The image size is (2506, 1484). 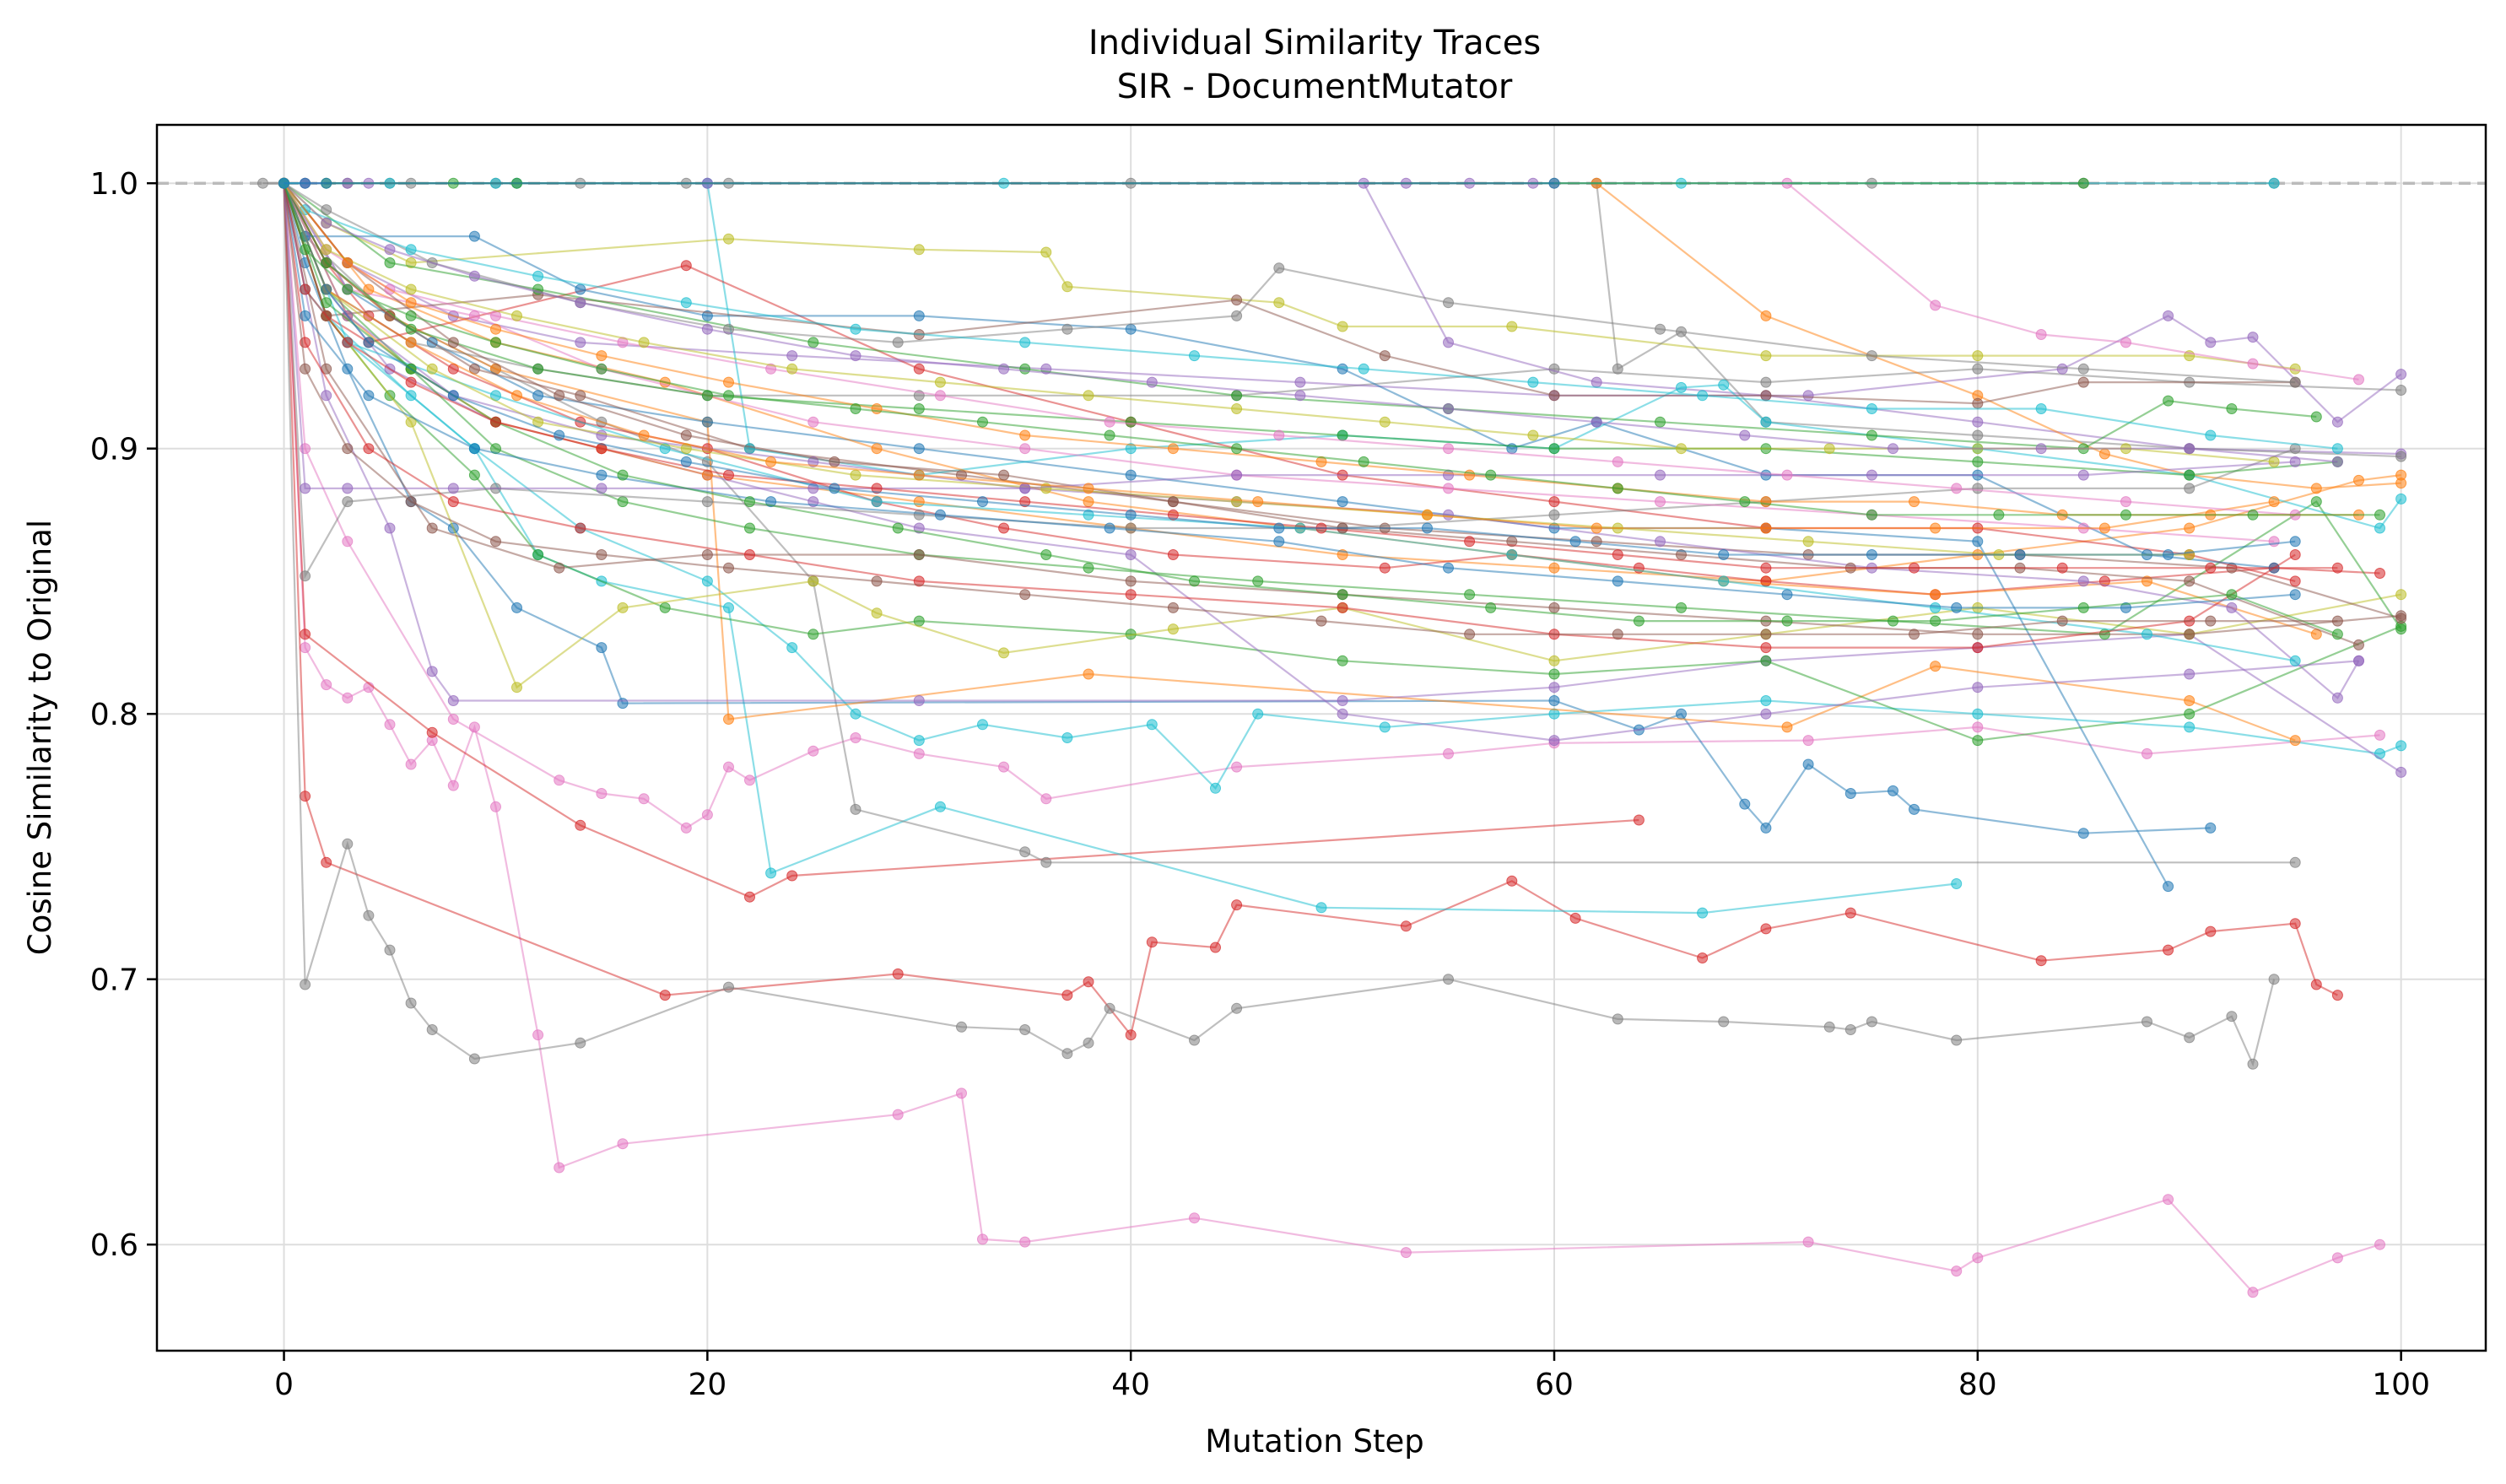 What do you see at coordinates (114, 184) in the screenshot?
I see `y-tick-label-4: 1.0` at bounding box center [114, 184].